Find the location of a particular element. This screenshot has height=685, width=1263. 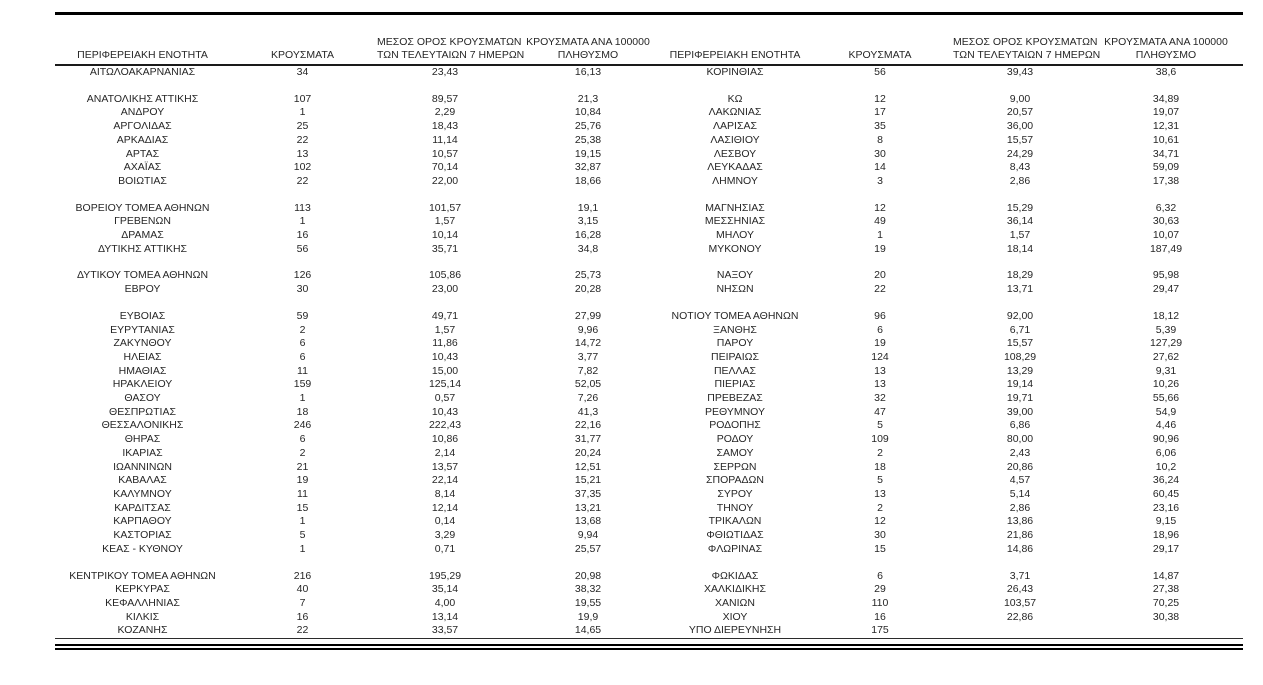

region-cell: ΜΗΛΟΥ is located at coordinates (735, 235).